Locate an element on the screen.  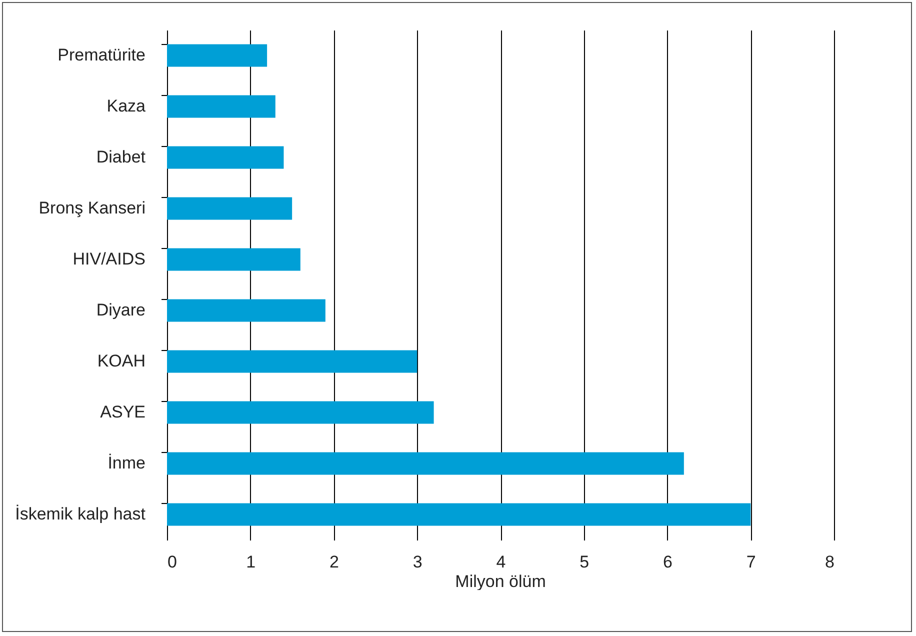
y-tick-label: İskemik kalp hast is located at coordinates (80, 514).